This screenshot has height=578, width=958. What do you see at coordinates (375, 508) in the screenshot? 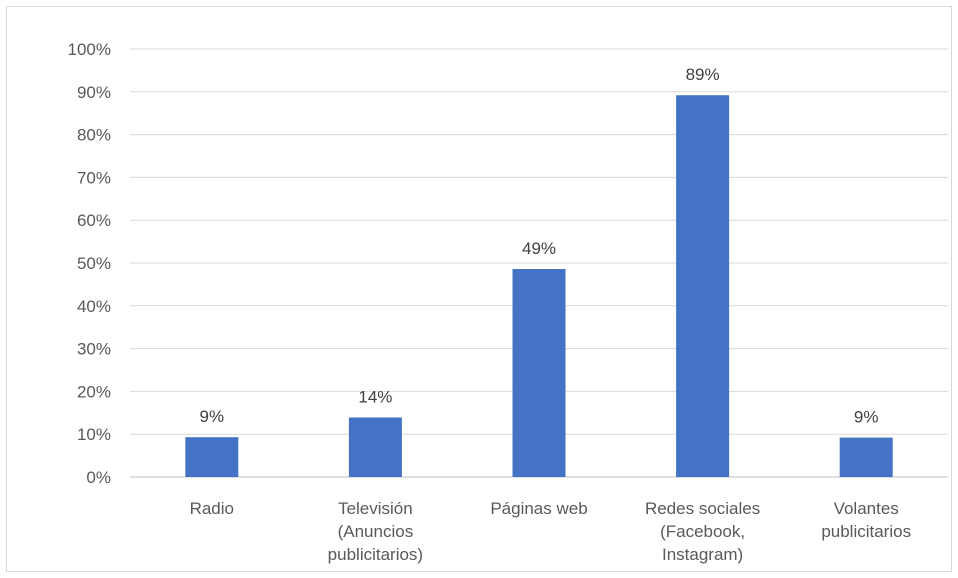
I see `category-label-line: Televisión` at bounding box center [375, 508].